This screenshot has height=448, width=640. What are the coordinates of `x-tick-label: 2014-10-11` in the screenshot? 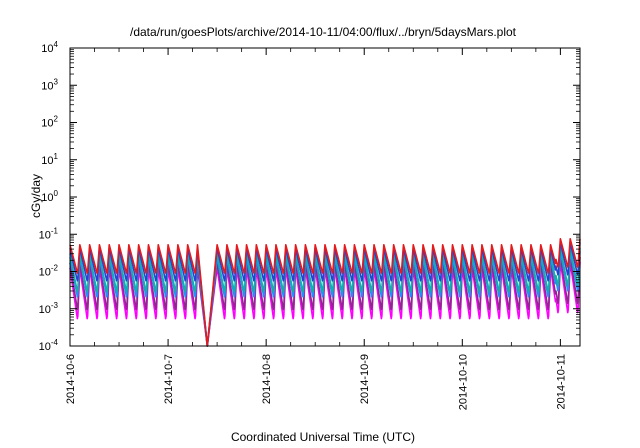 It's located at (561, 381).